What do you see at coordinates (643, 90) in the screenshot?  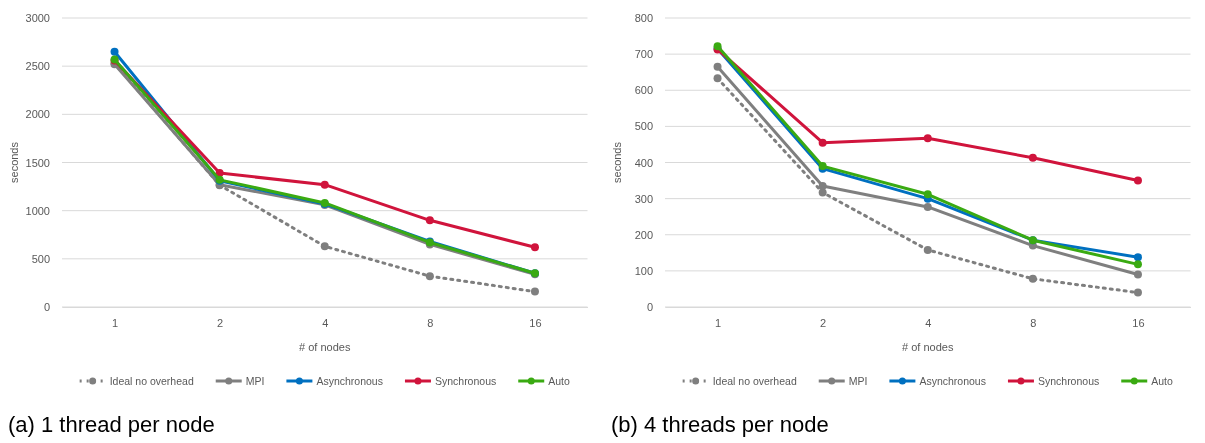 I see `y-tick-label: 600` at bounding box center [643, 90].